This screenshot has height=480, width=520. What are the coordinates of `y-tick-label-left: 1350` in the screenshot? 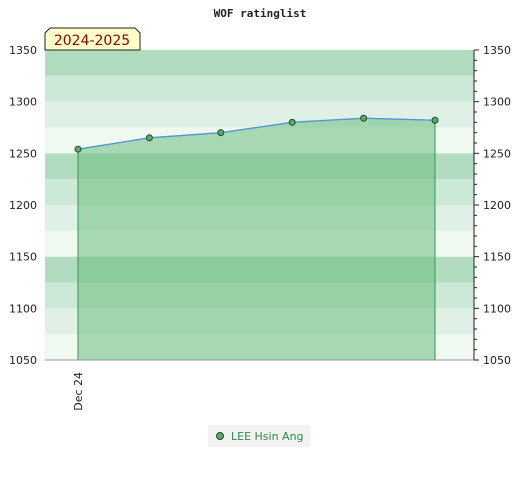 It's located at (23, 50).